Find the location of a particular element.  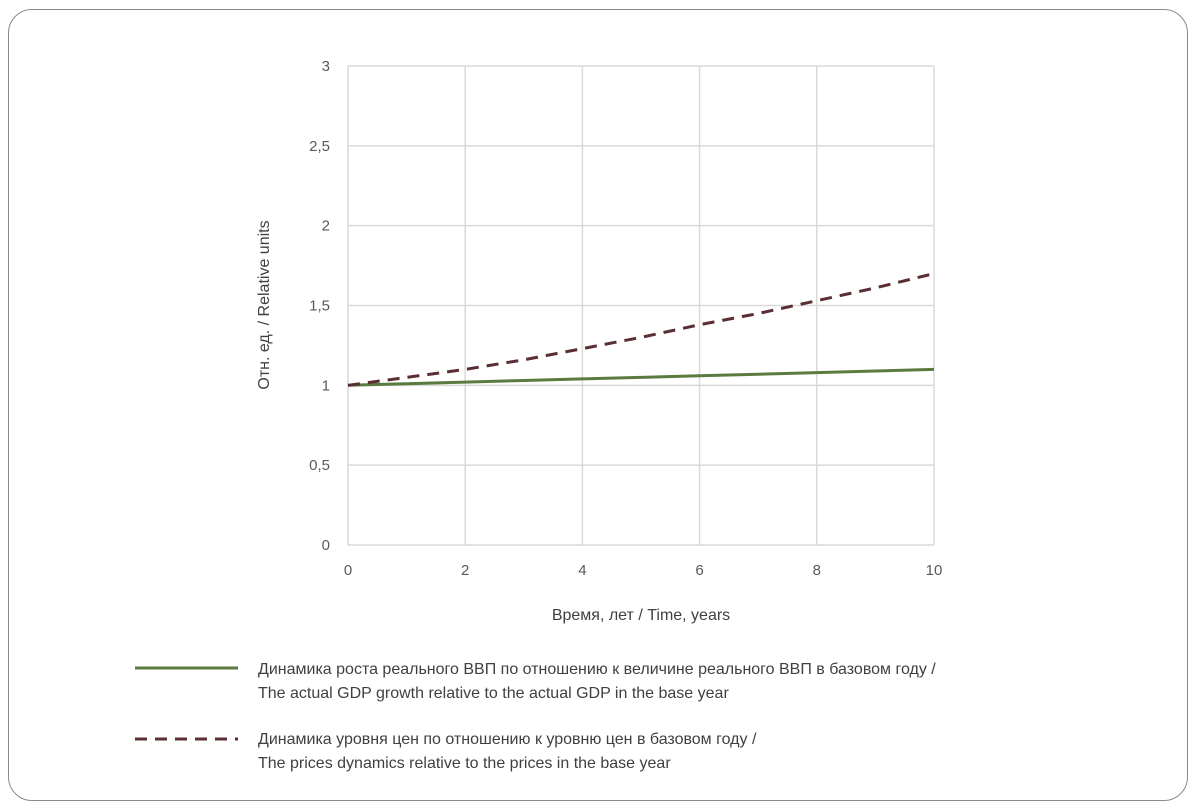

y-tick-label: 0 is located at coordinates (326, 545).